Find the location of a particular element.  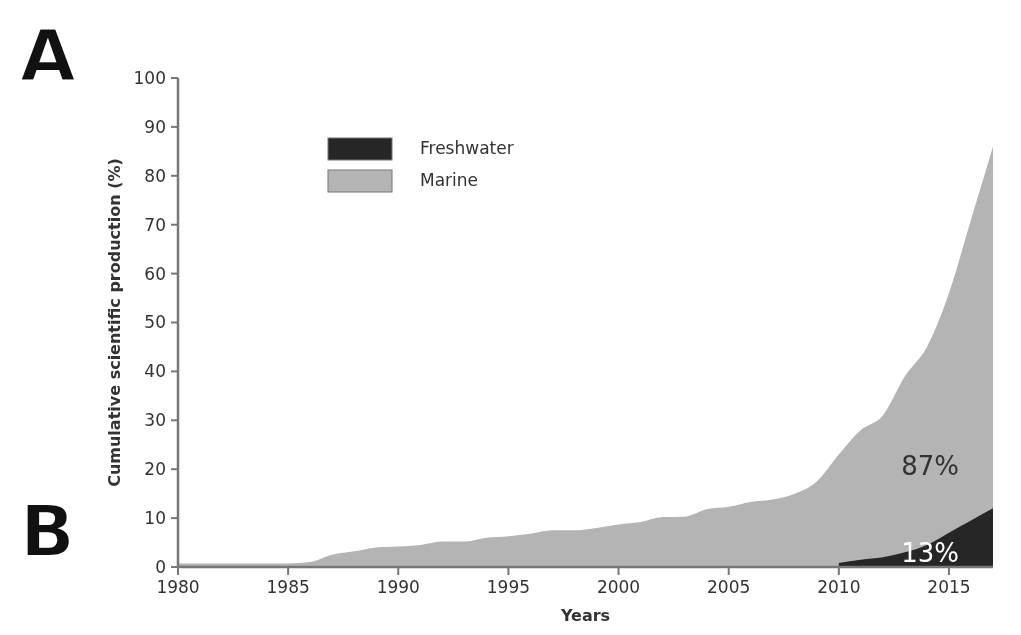

x-tick-label: 1985 is located at coordinates (288, 587).